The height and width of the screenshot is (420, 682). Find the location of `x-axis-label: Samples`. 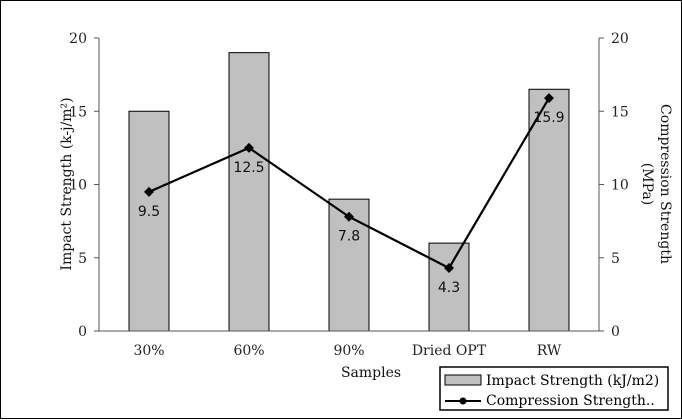

x-axis-label: Samples is located at coordinates (371, 373).